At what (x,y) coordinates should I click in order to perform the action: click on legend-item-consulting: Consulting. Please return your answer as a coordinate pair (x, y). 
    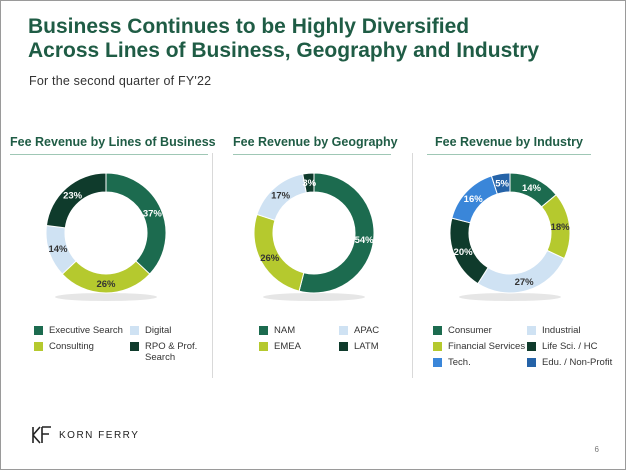
    Looking at the image, I should click on (64, 346).